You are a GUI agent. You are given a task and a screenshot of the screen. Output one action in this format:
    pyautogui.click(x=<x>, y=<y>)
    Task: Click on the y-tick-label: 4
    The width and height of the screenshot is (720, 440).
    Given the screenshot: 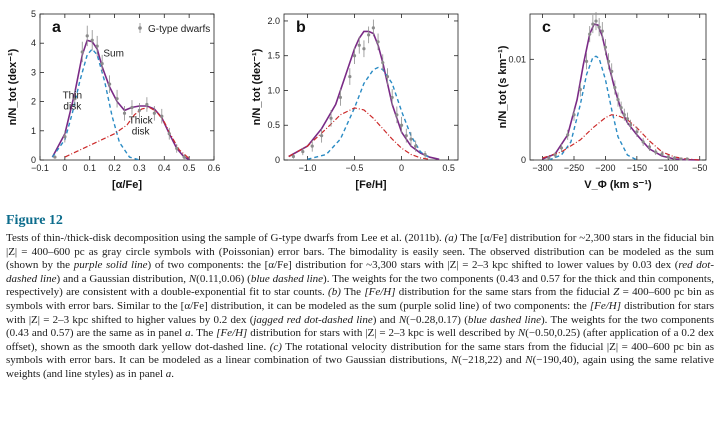 What is the action you would take?
    pyautogui.click(x=33, y=43)
    